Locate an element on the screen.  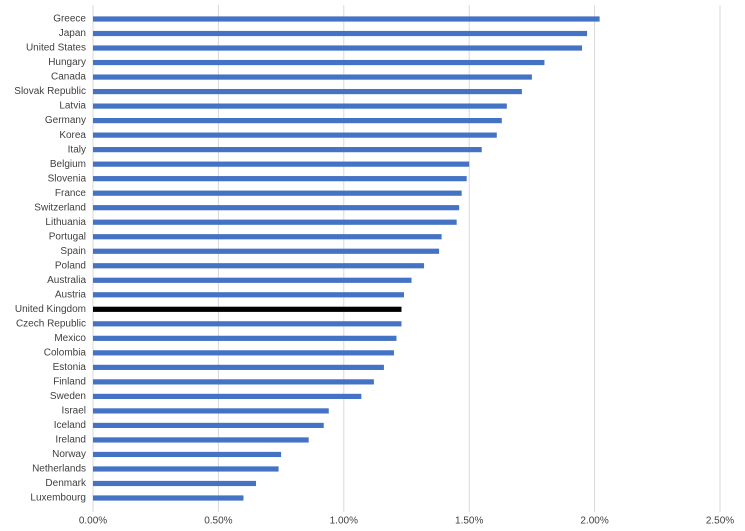
x-tick-label: 2.50% is located at coordinates (720, 521).